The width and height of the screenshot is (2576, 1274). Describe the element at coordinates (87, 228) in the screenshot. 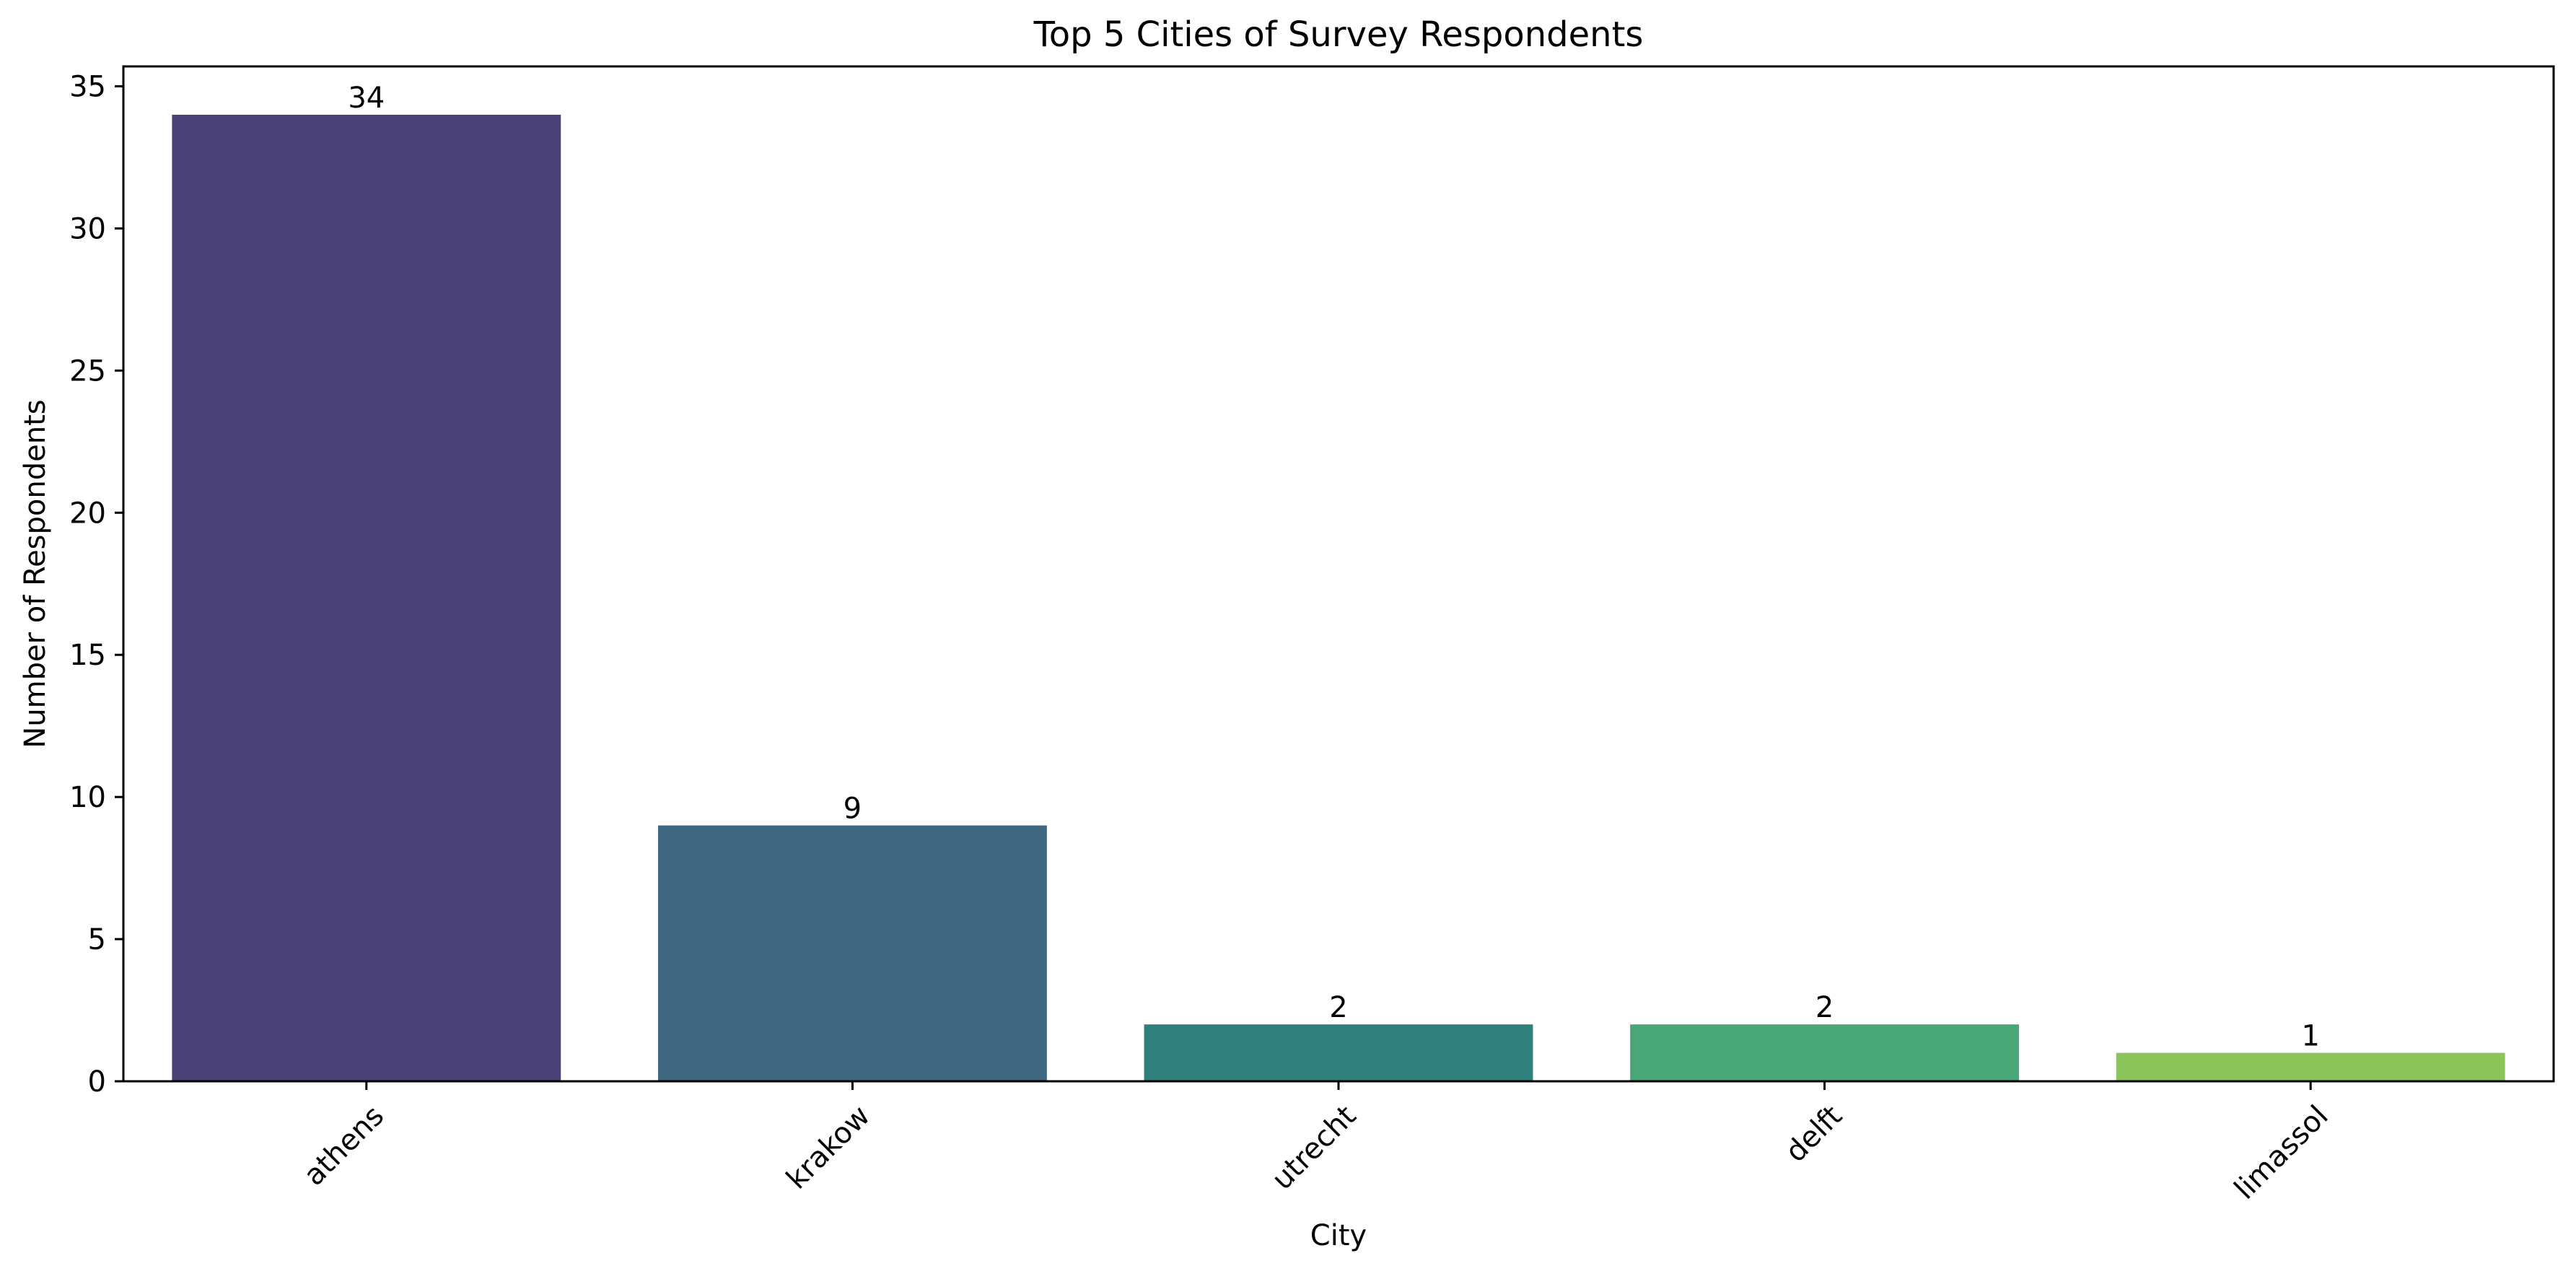

I see `y-tick-label-30: 30` at that location.